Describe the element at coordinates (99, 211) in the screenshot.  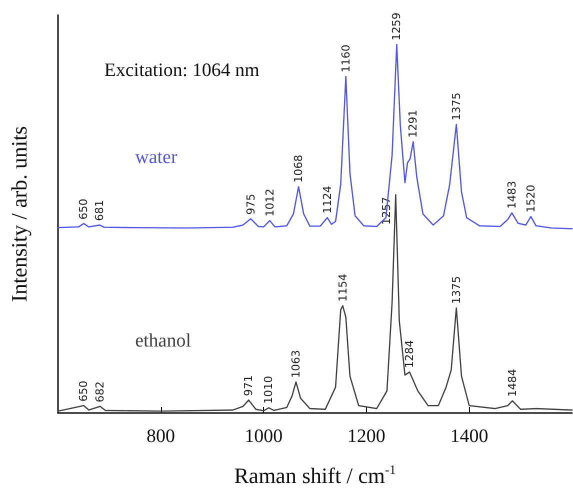
I see `annotation: 681` at that location.